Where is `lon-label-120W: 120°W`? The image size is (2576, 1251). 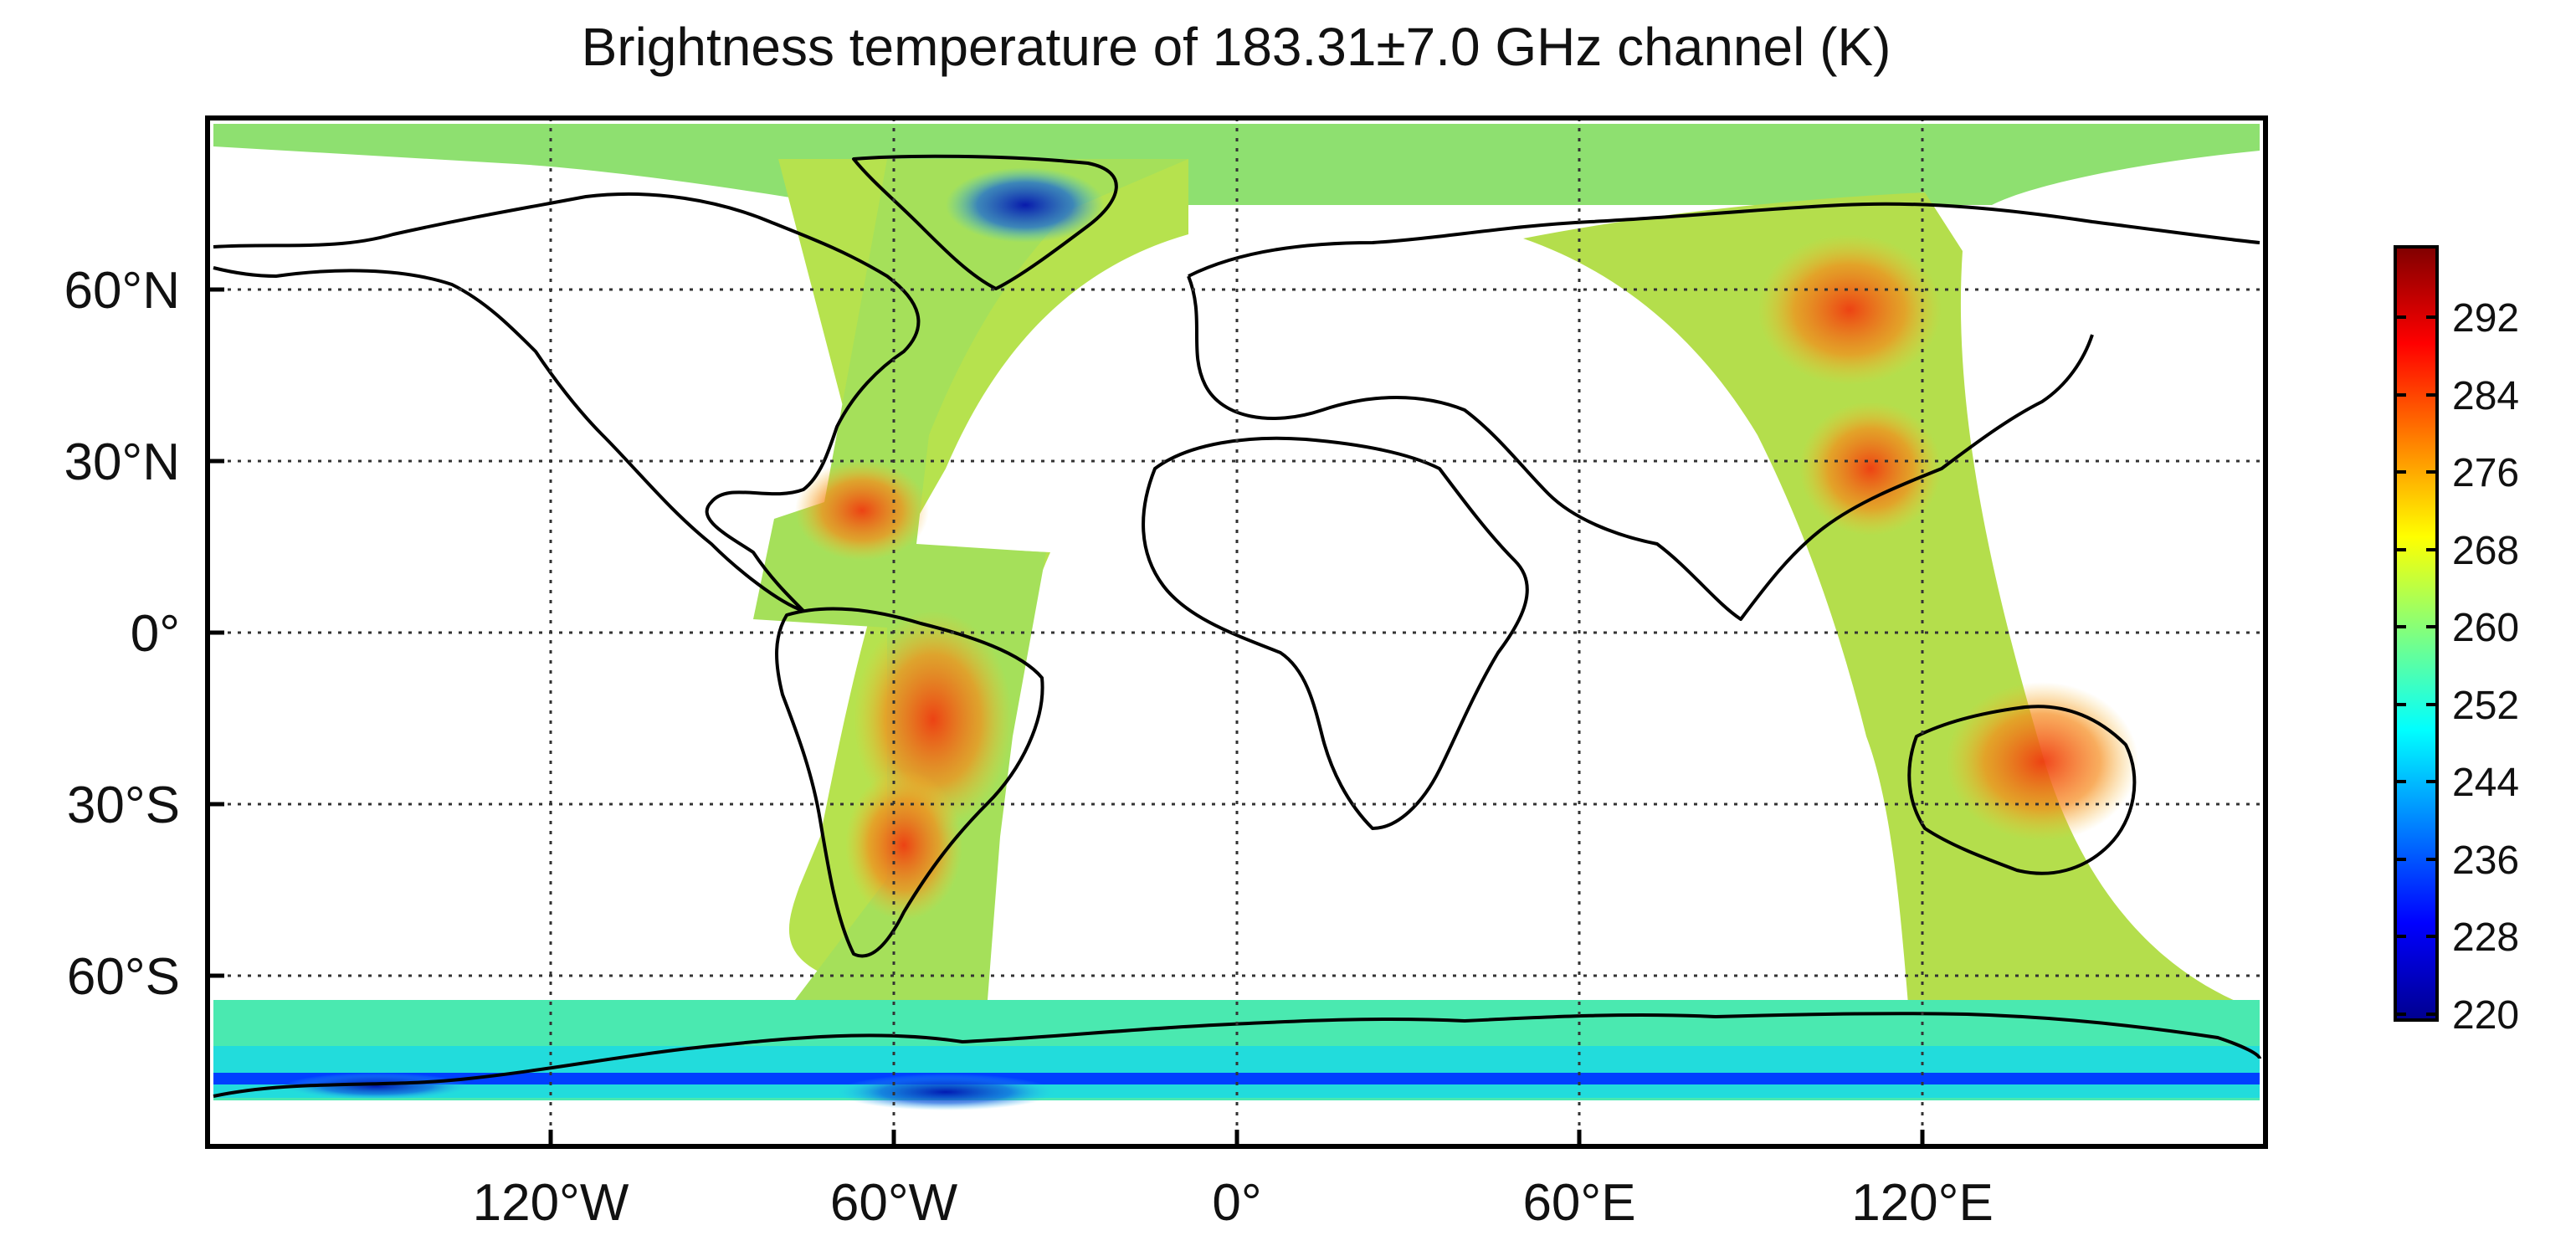
lon-label-120W: 120°W is located at coordinates (551, 1203).